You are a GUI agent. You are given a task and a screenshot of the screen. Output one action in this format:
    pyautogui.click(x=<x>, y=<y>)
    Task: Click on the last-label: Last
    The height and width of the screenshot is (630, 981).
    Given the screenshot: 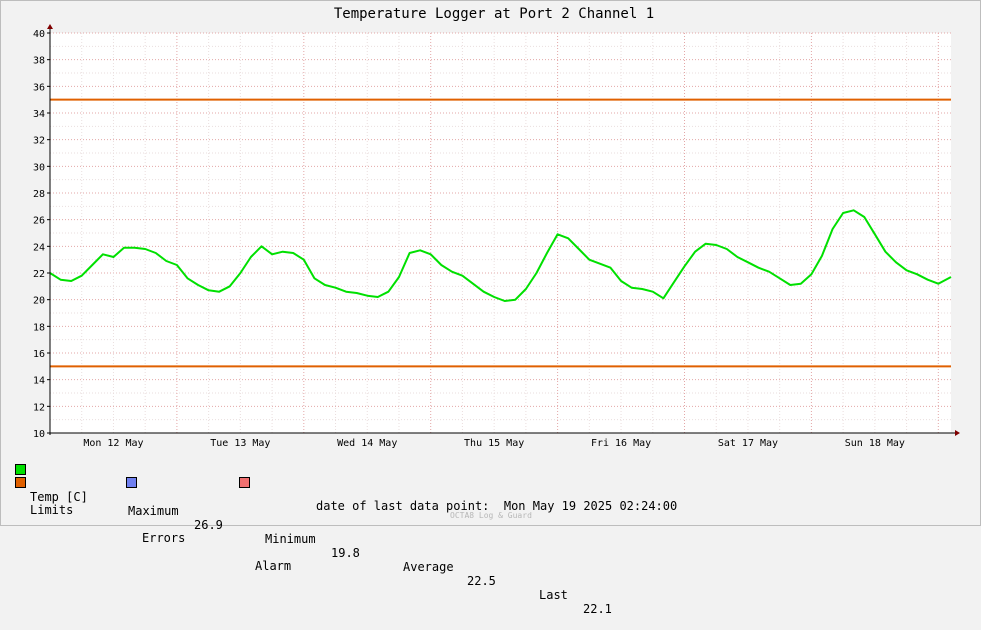 What is the action you would take?
    pyautogui.click(x=553, y=595)
    